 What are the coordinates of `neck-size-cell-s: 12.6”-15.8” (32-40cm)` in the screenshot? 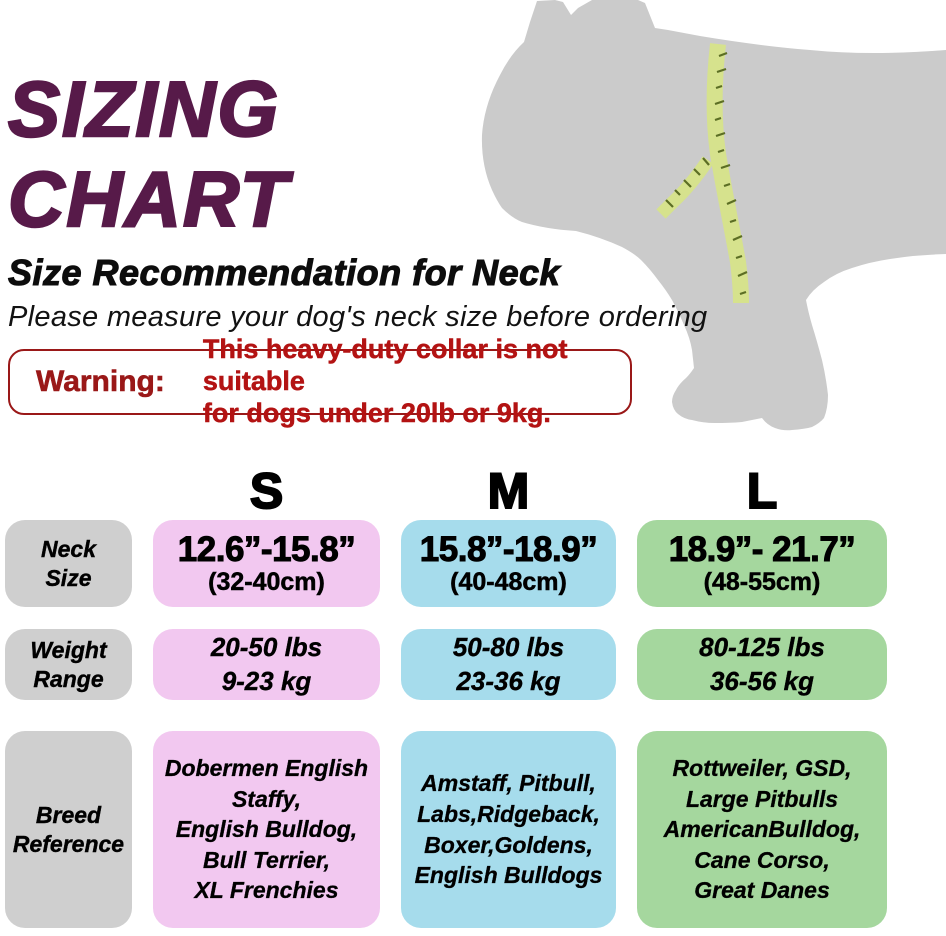 It's located at (266, 563).